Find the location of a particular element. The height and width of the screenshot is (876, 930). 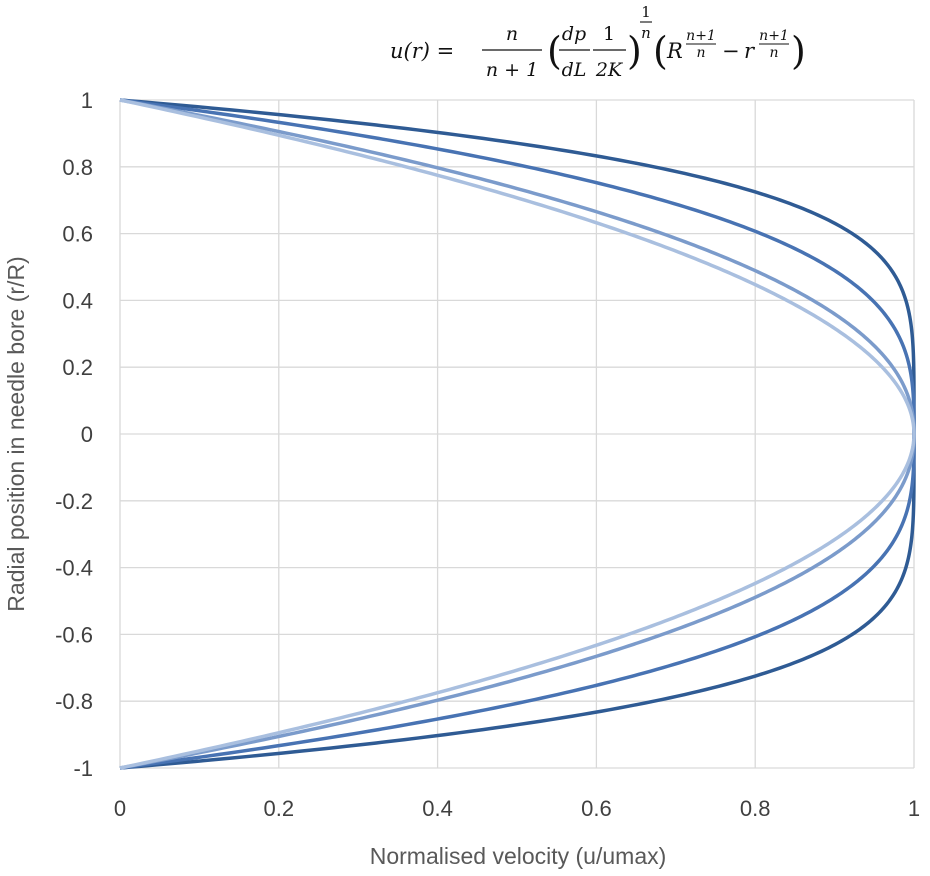

formula-R: R is located at coordinates (674, 51).